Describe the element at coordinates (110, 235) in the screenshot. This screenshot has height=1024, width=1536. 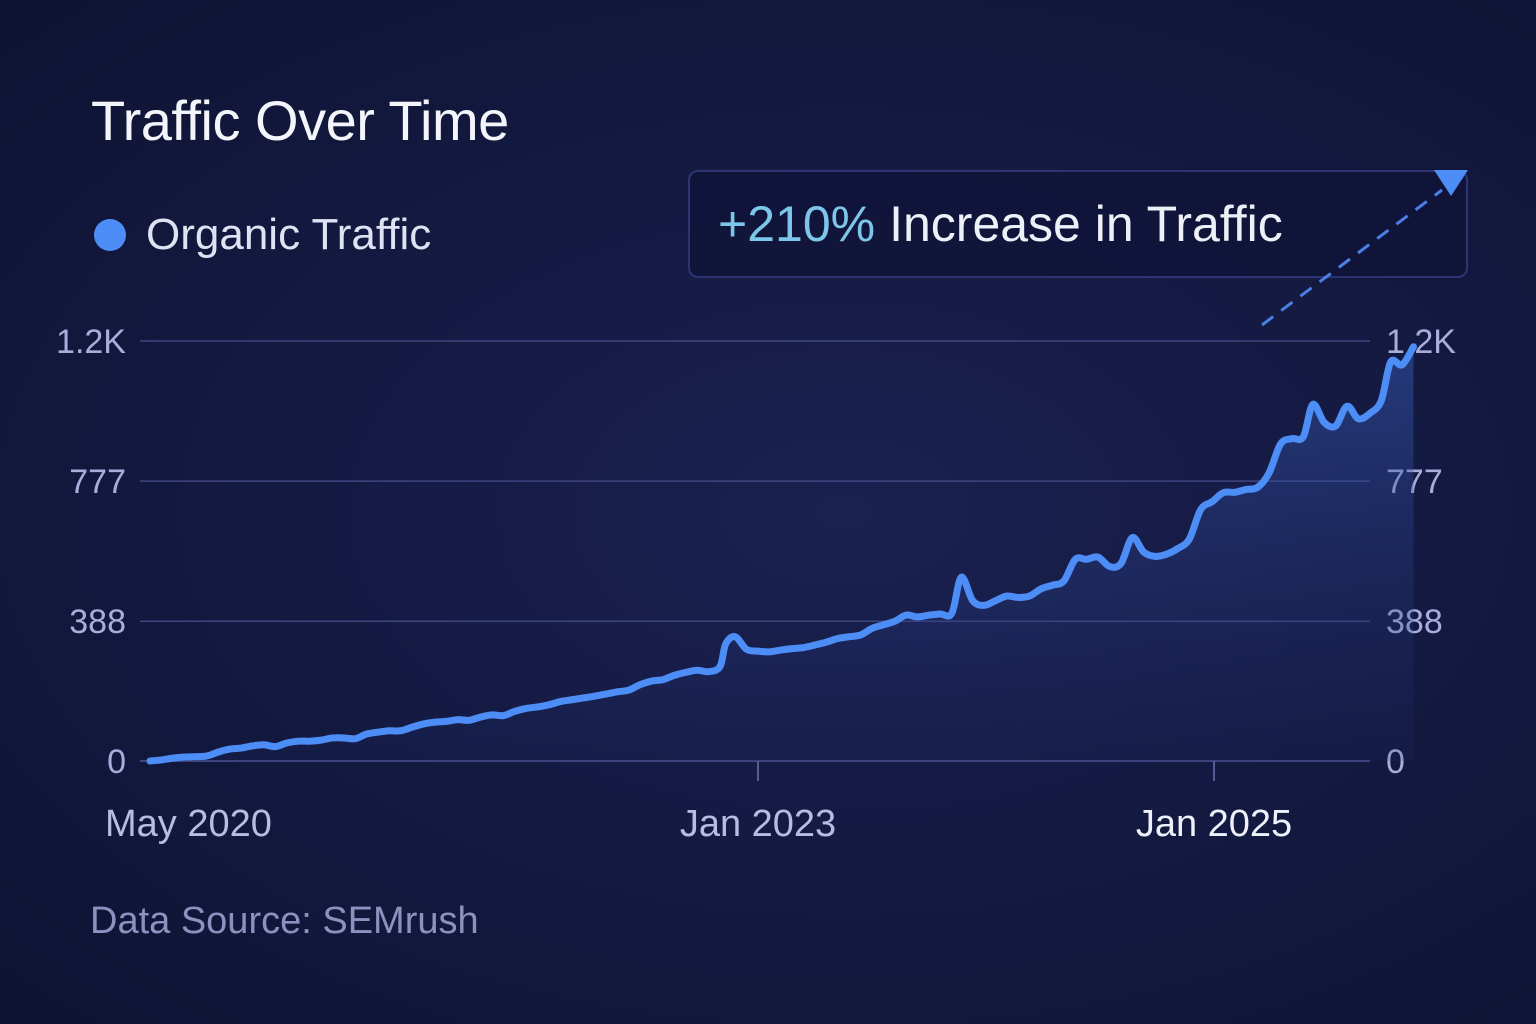
I see `legend-dot-icon` at that location.